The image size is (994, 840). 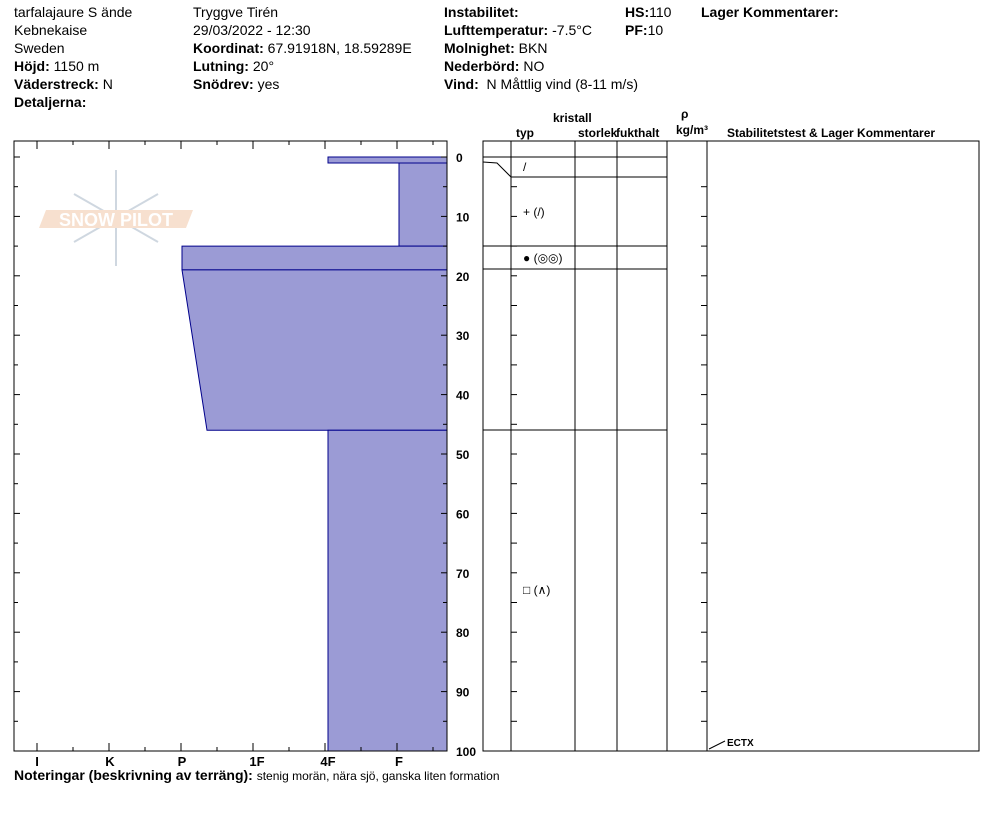 I want to click on depth-tick-label: 80, so click(x=463, y=633).